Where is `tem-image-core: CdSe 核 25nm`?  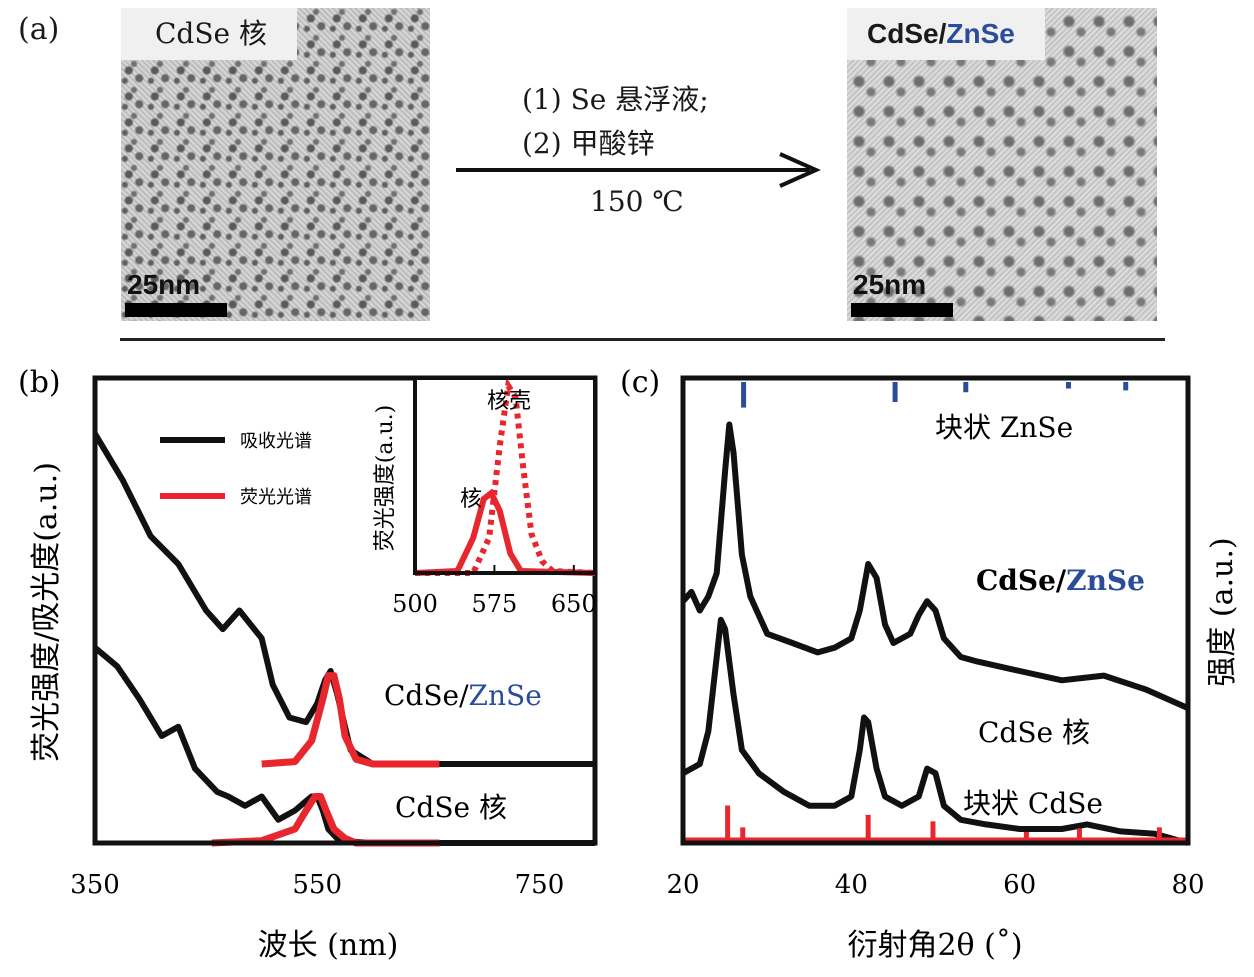
tem-image-core: CdSe 核 25nm is located at coordinates (275, 164).